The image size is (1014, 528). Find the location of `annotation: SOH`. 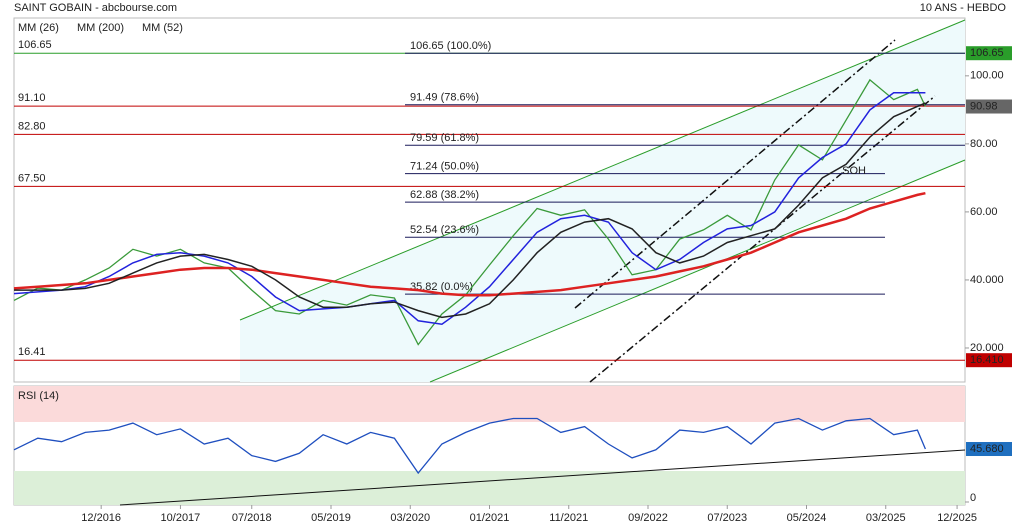

annotation: SOH is located at coordinates (854, 171).